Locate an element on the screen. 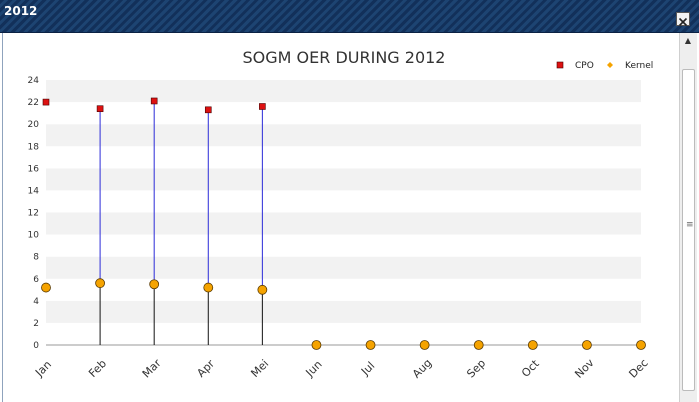 This screenshot has width=699, height=402. y-tick-label: 10 is located at coordinates (34, 236).